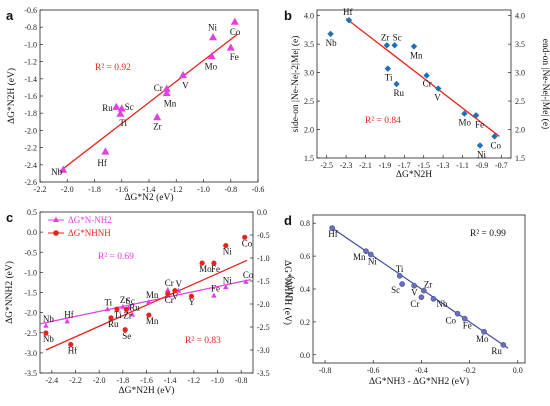 This screenshot has width=550, height=406. Describe the element at coordinates (520, 44) in the screenshot. I see `y-right-tick-label: 3.5` at that location.